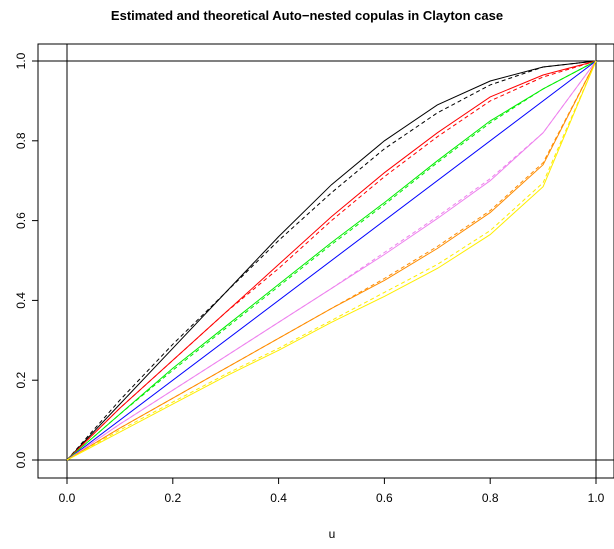 The width and height of the screenshot is (614, 549). Describe the element at coordinates (21, 60) in the screenshot. I see `y-tick-label-5: 1.0` at that location.